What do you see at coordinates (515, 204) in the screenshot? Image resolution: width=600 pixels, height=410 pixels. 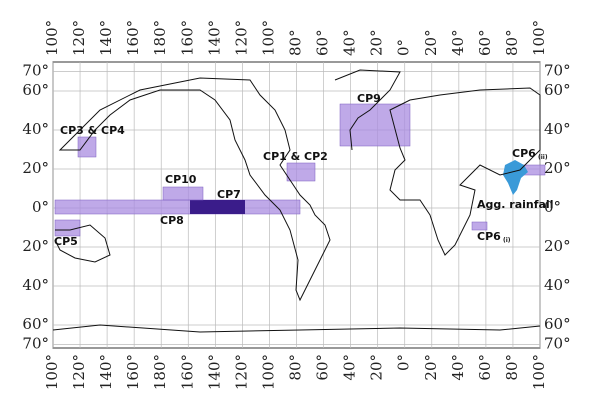 I see `region-label: Agg. rainfall` at bounding box center [515, 204].